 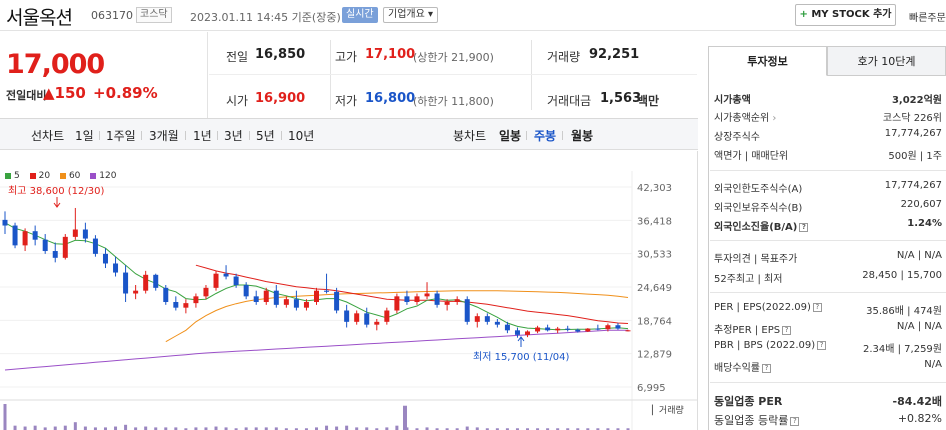 I want to click on market-badge: 코스닥, so click(x=154, y=15).